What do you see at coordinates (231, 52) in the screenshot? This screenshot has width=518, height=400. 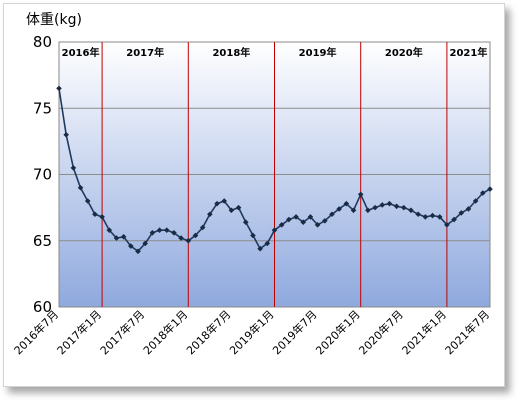 I see `year-label: 2018年` at bounding box center [231, 52].